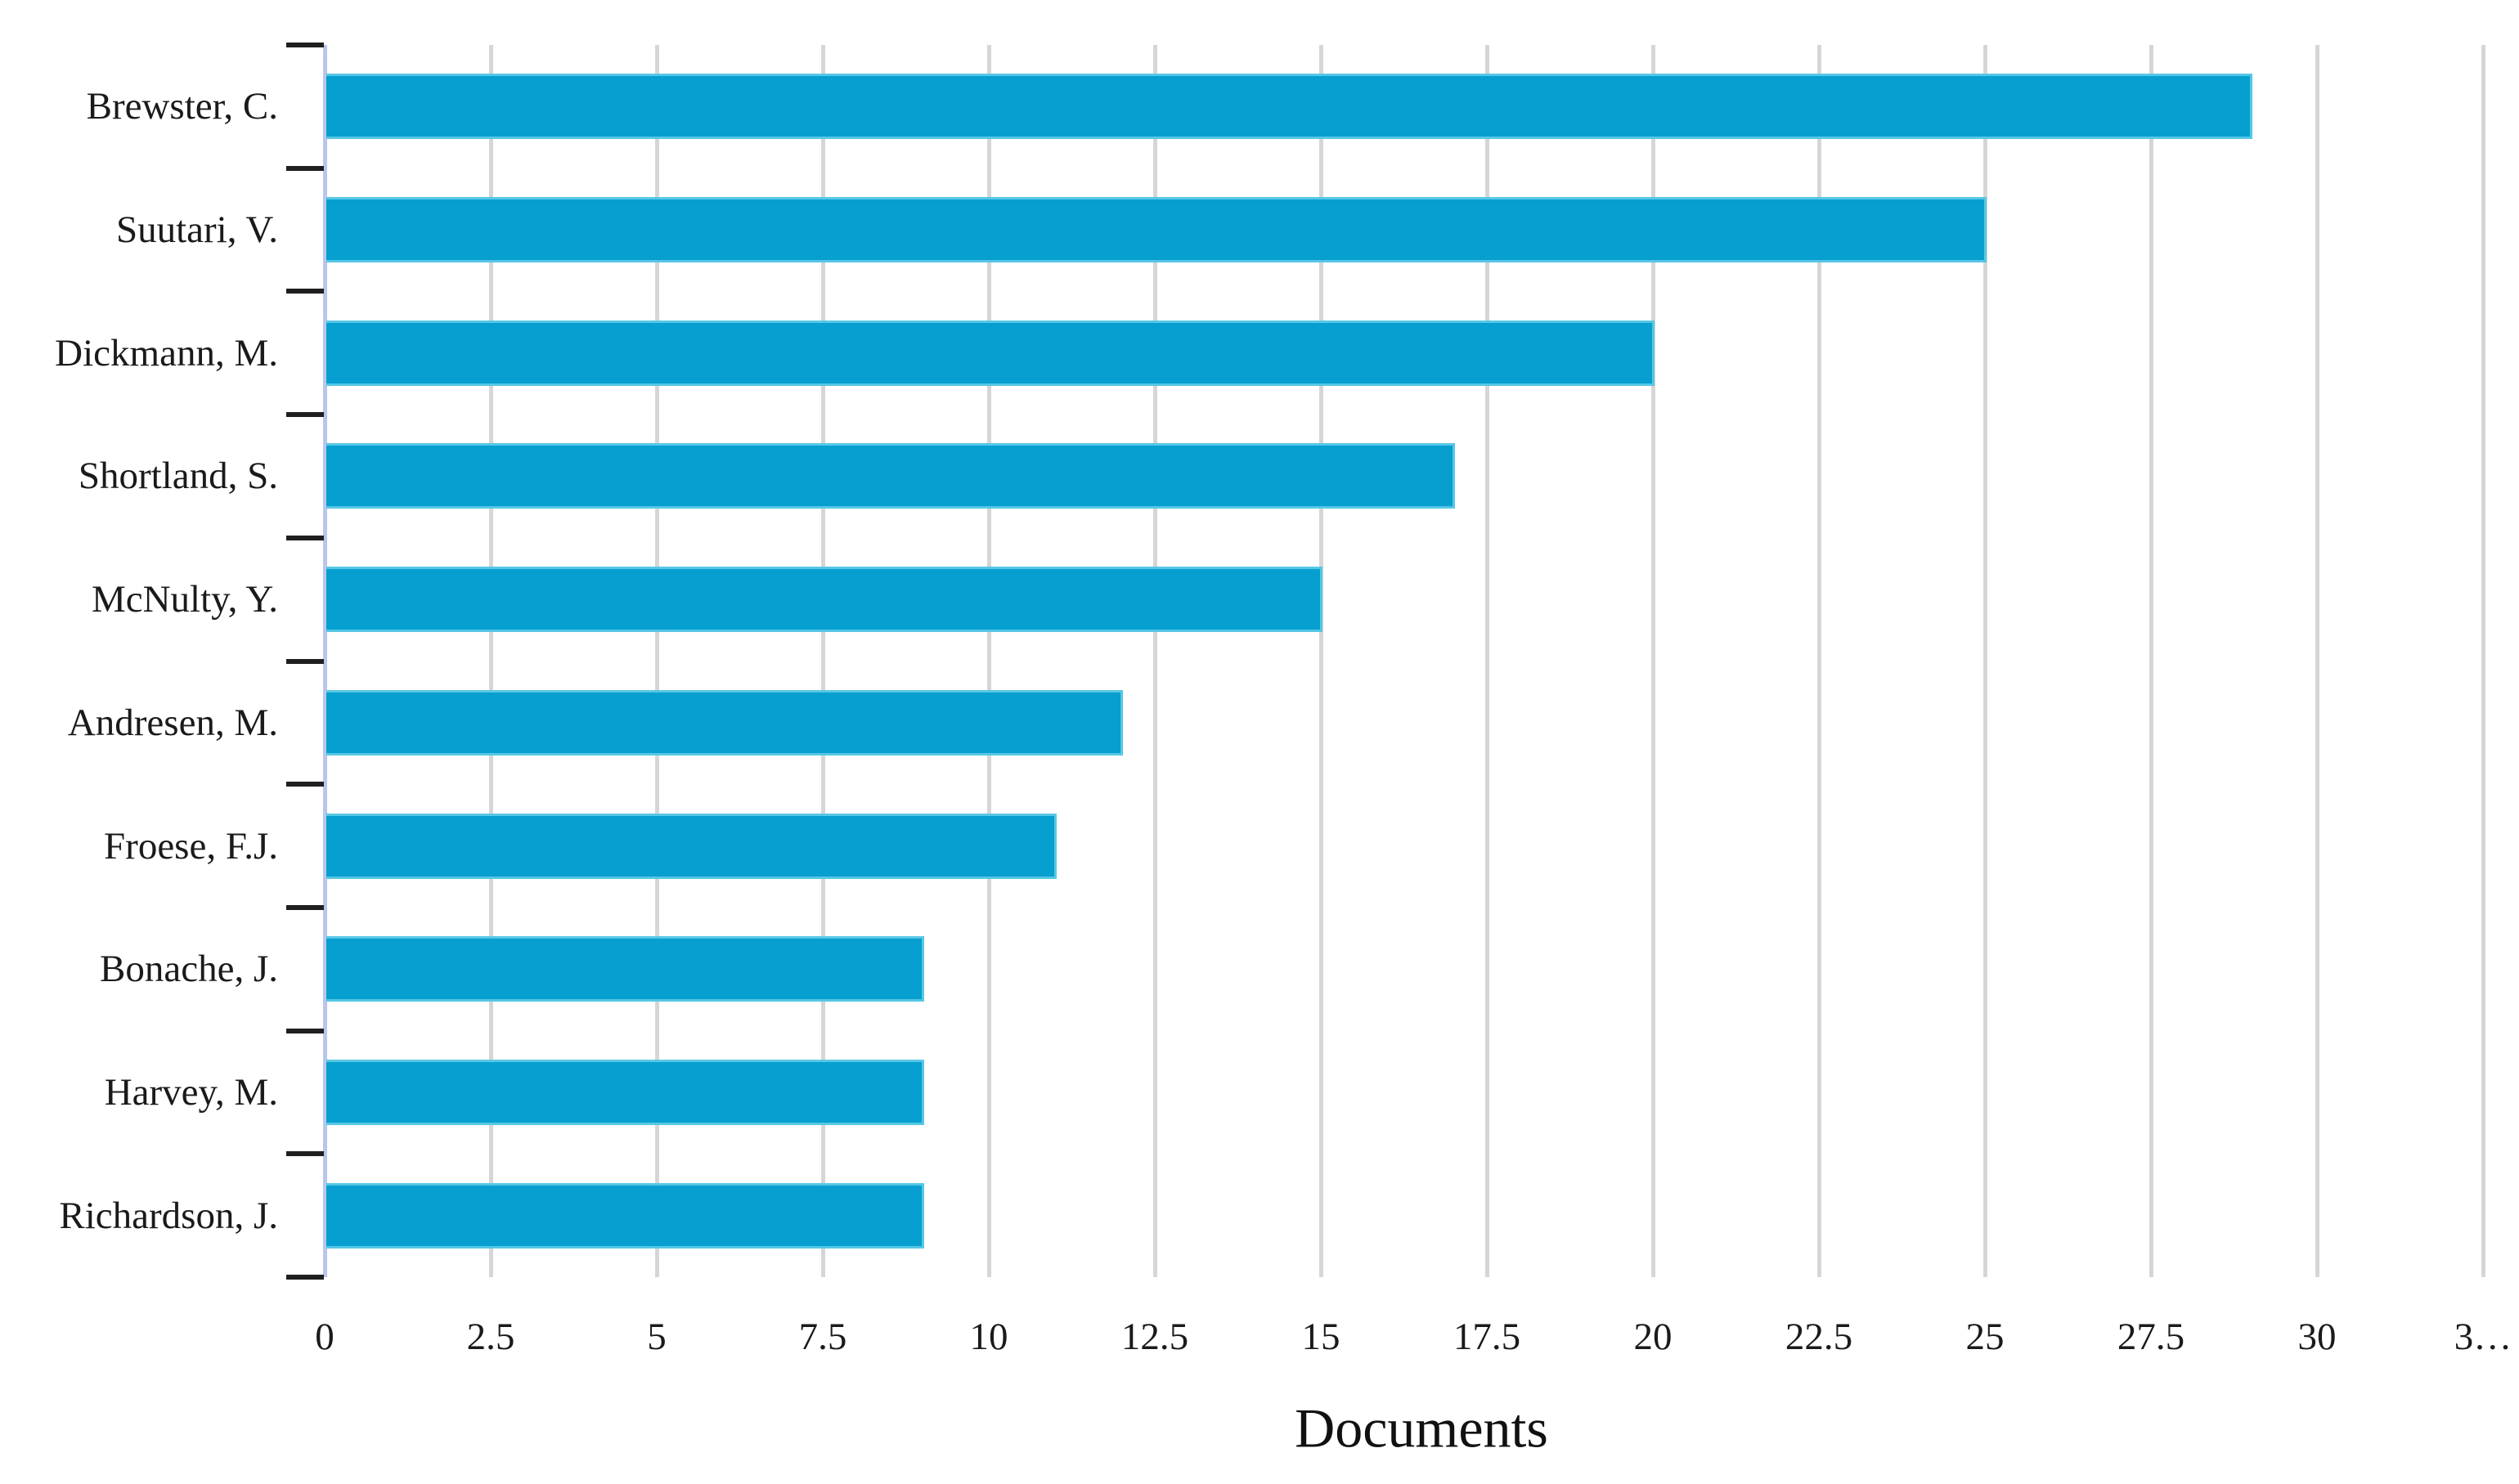 The image size is (2519, 1484). I want to click on category-label: Andresen, M., so click(172, 723).